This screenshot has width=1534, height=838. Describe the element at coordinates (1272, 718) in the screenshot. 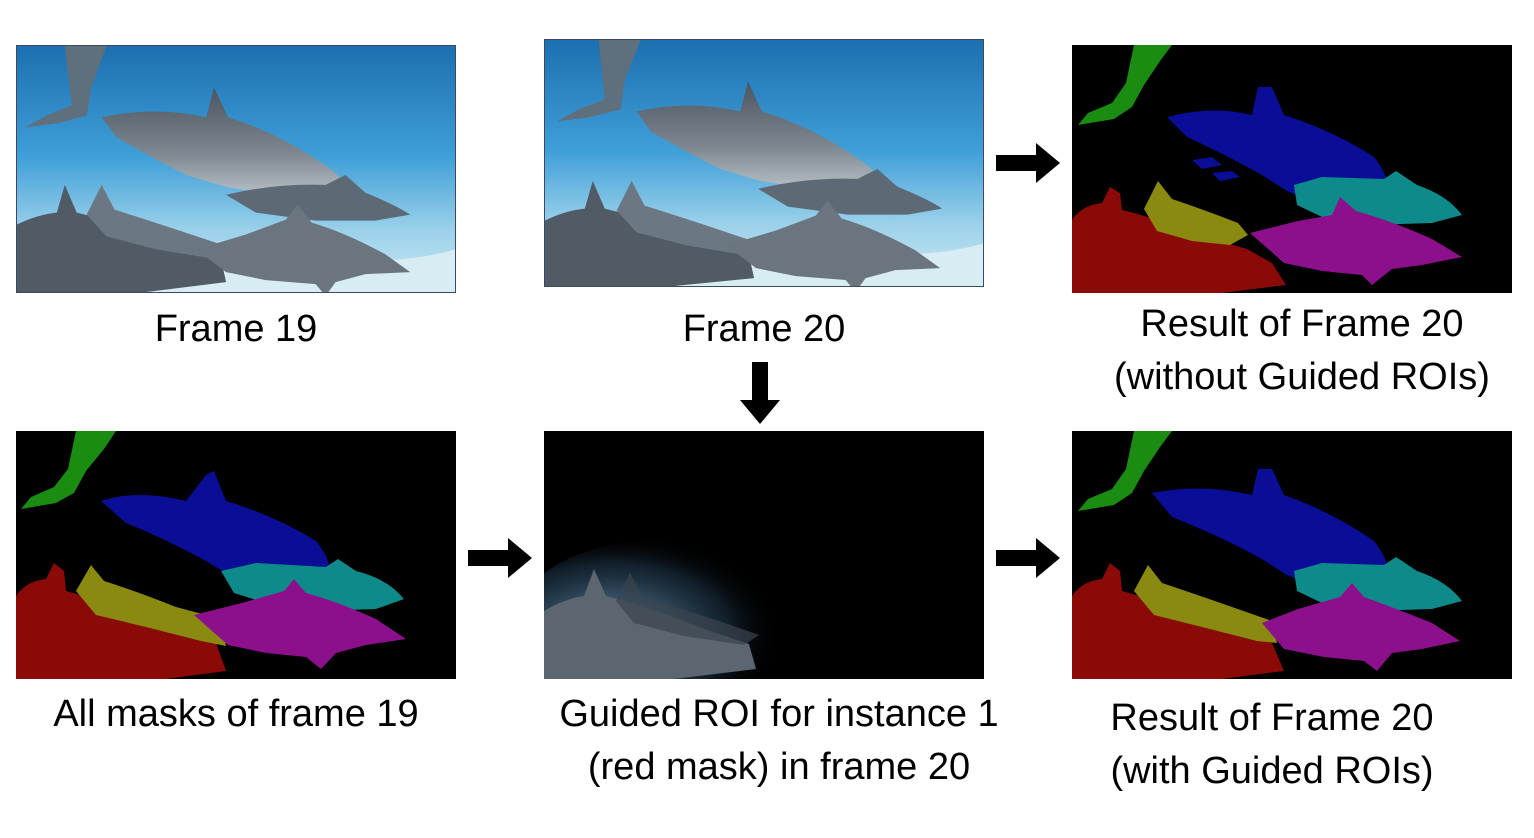

I see `result-with-caption-line1: Result of Frame 20` at that location.